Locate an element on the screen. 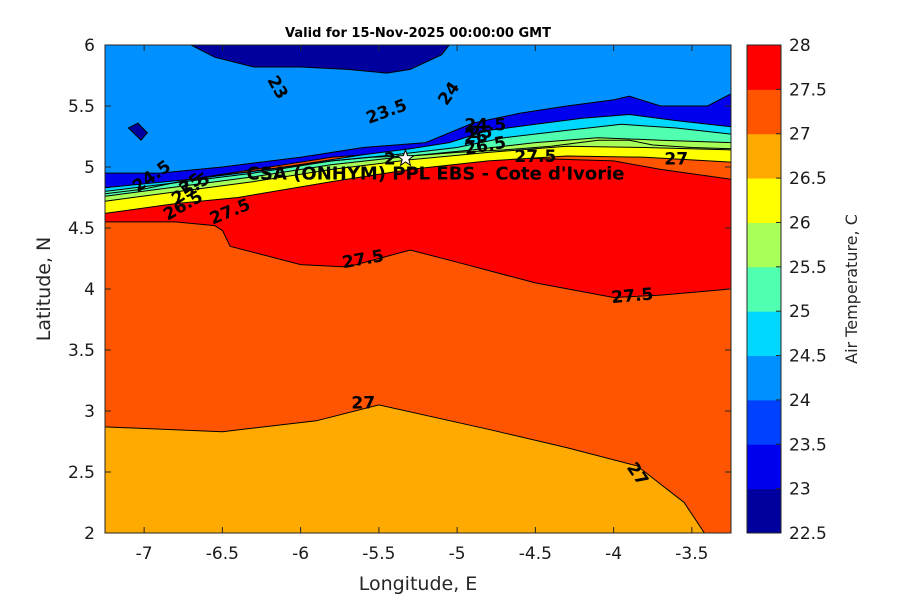  y-tick-label: 3 is located at coordinates (89, 412).